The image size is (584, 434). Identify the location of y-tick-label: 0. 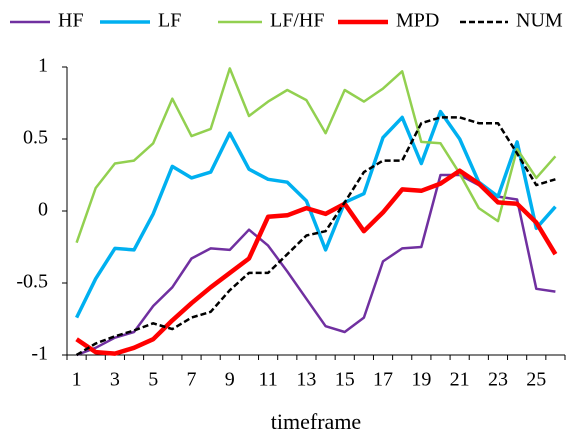
(43, 210).